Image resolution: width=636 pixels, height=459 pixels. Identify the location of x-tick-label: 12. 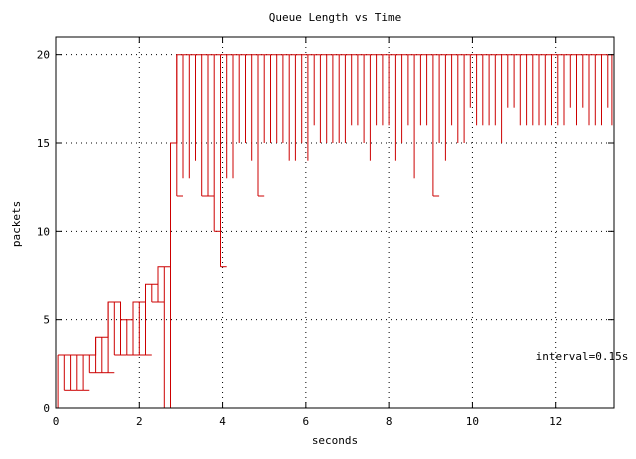
(555, 421).